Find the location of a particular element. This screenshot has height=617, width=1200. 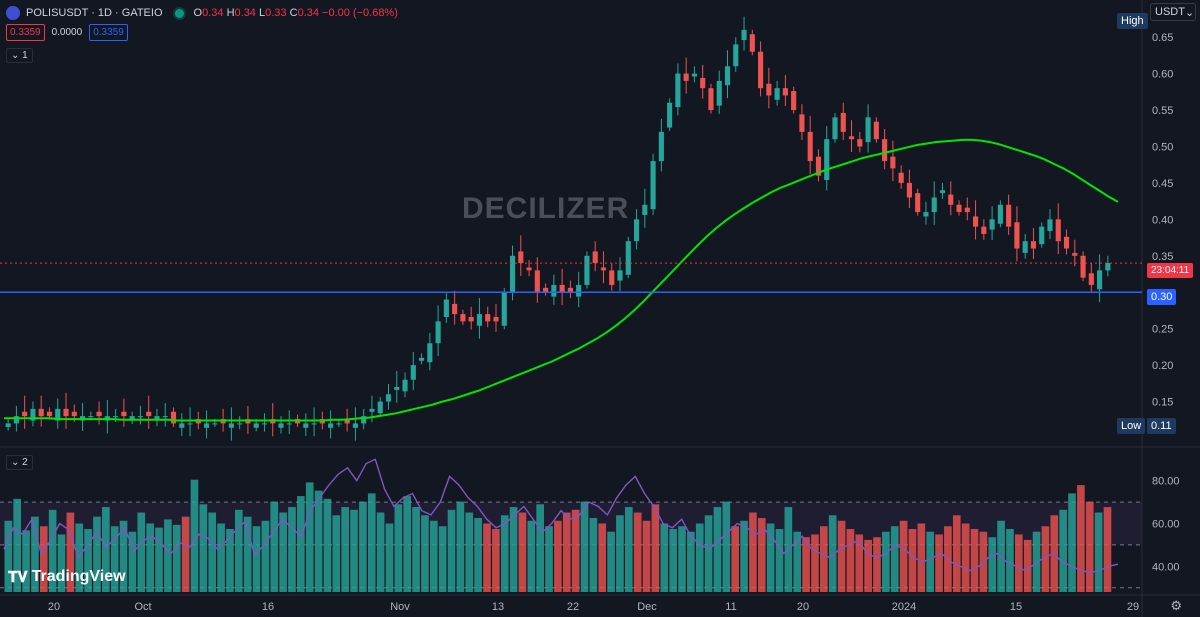

countdown-tag: 23:04:11 is located at coordinates (1170, 270).